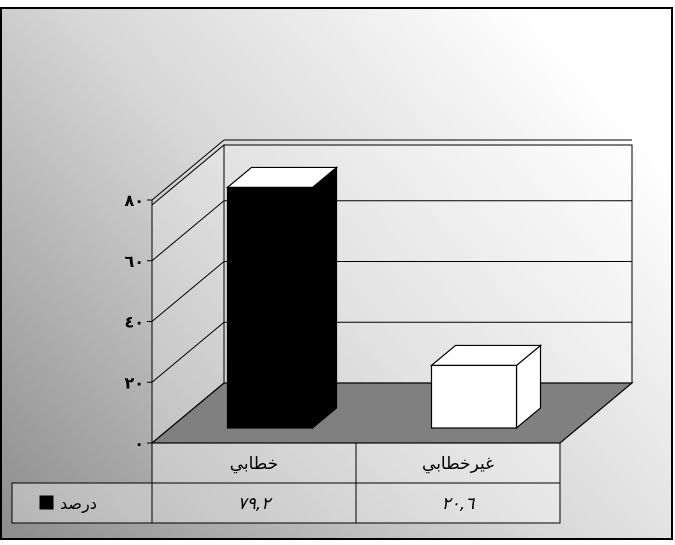  I want to click on floor, so click(392, 413).